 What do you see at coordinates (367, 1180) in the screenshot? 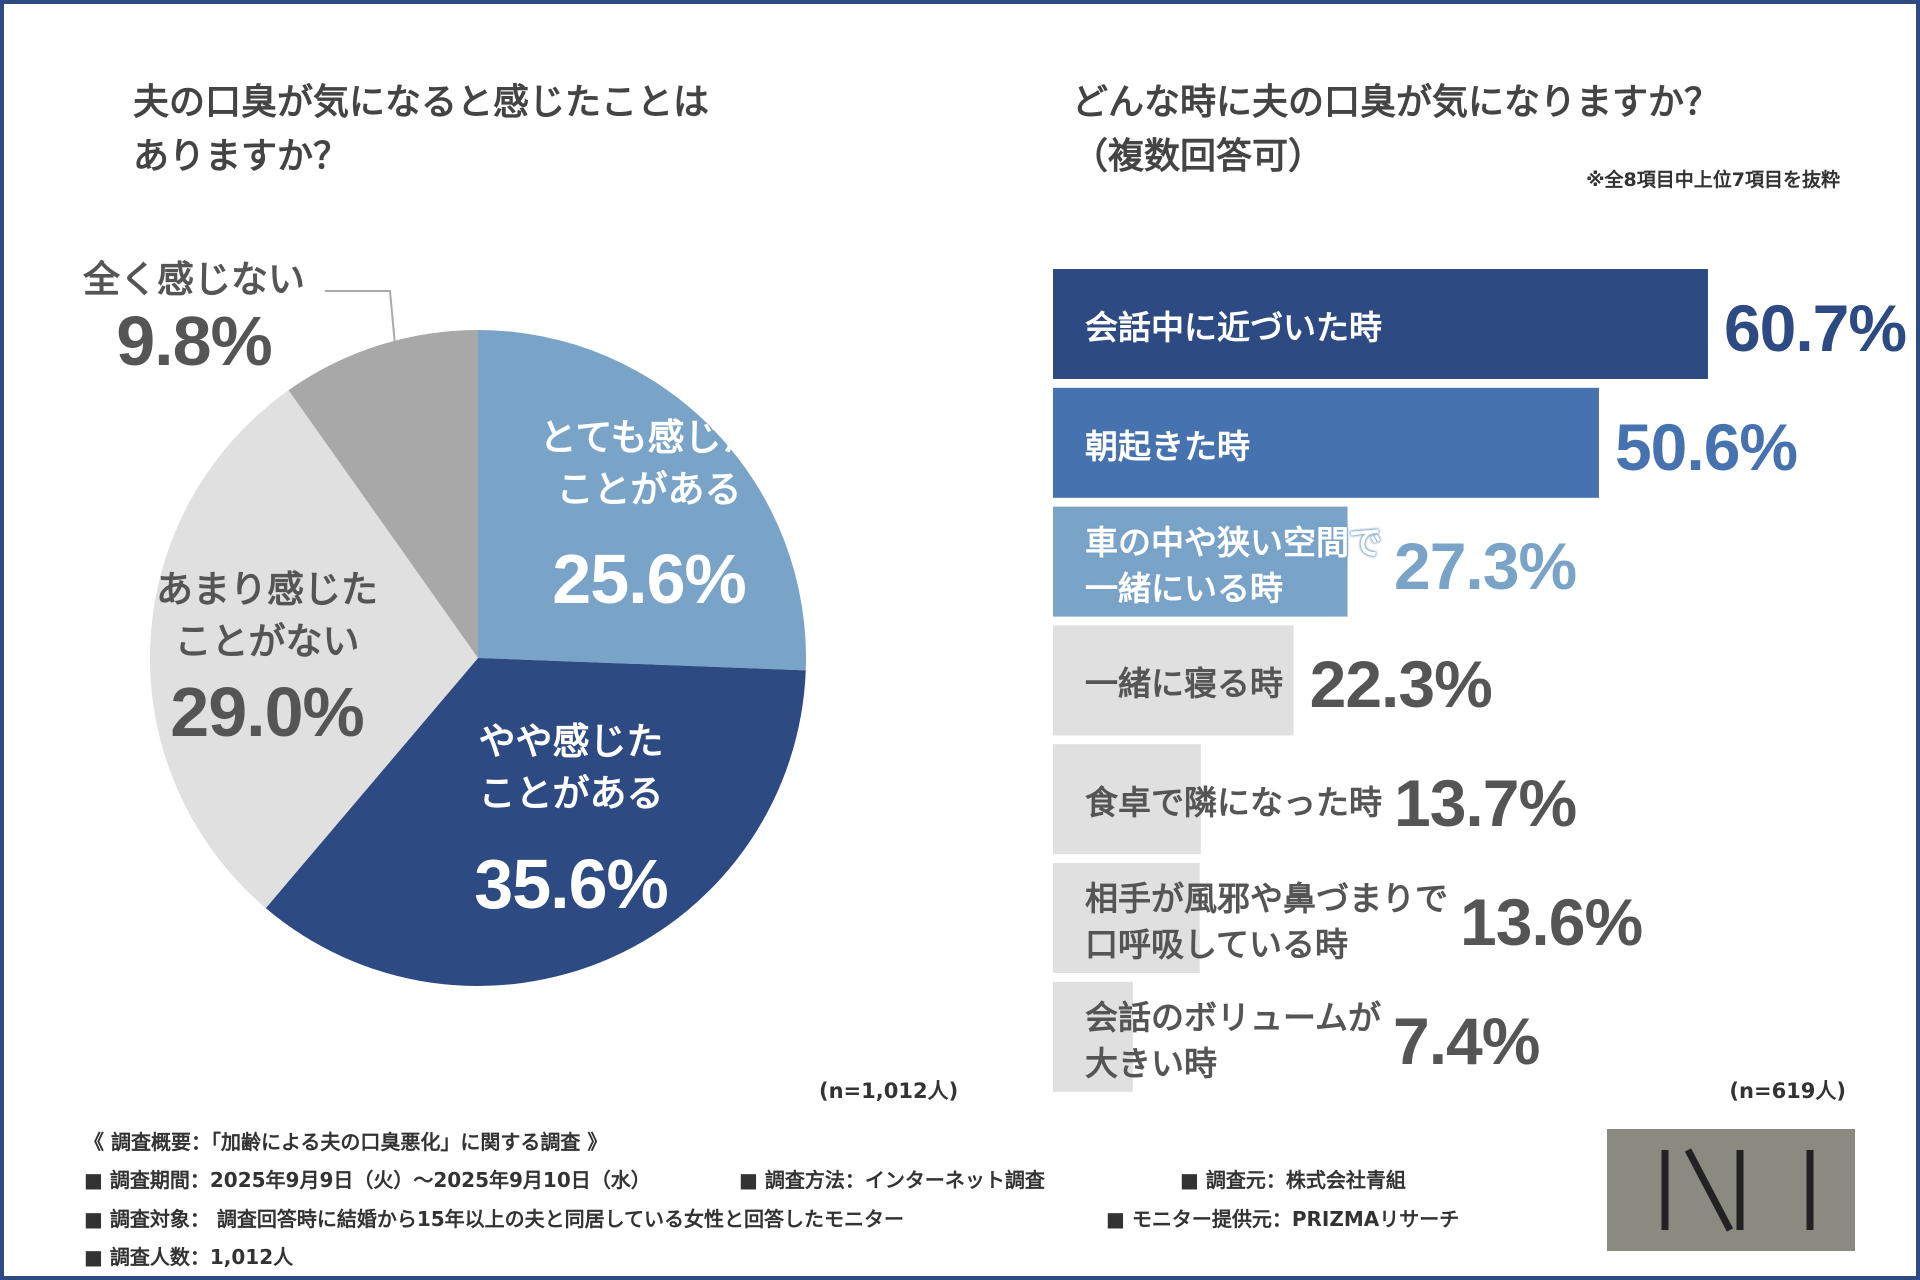
I see `footer-line: ■ 調査期間：2025年9月9日（火）～2025年9月10日（水）` at bounding box center [367, 1180].